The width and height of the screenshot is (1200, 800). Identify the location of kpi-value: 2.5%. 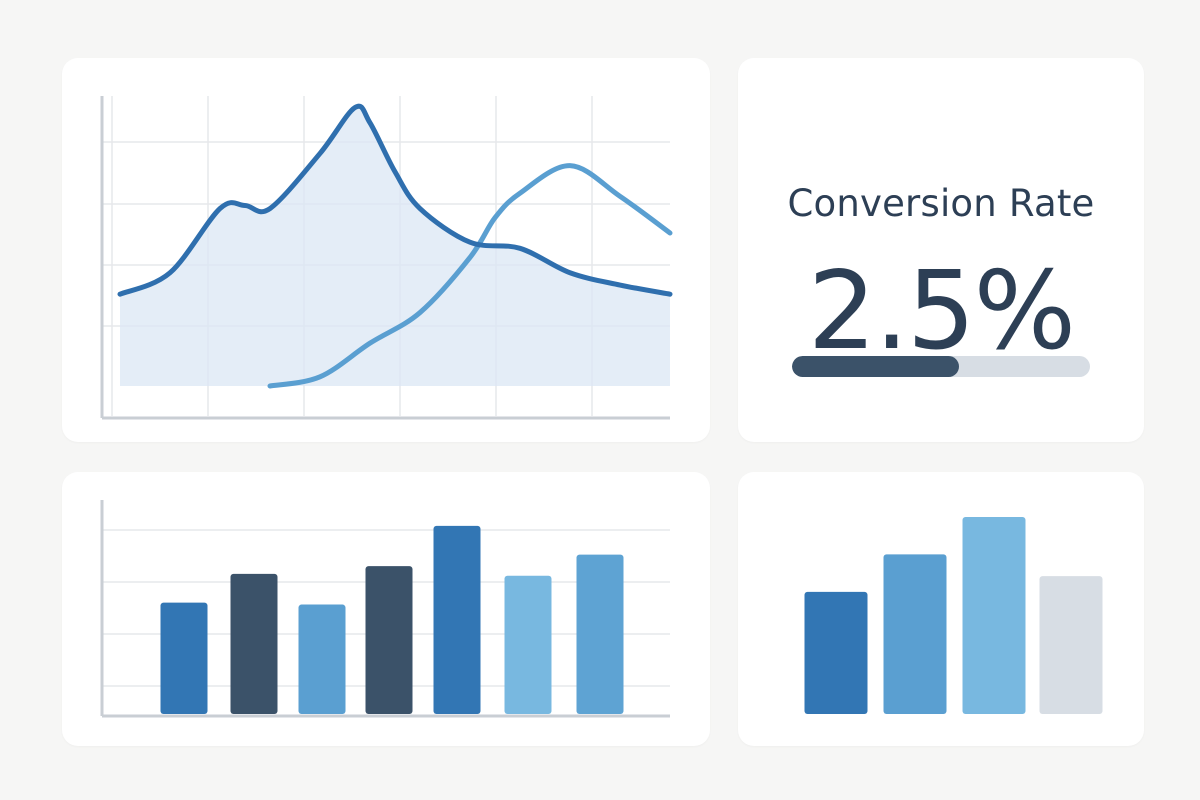
(941, 311).